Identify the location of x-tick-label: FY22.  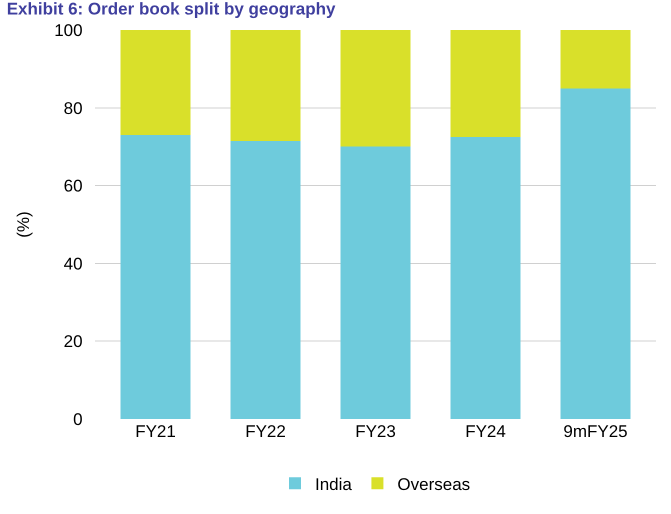
(265, 431).